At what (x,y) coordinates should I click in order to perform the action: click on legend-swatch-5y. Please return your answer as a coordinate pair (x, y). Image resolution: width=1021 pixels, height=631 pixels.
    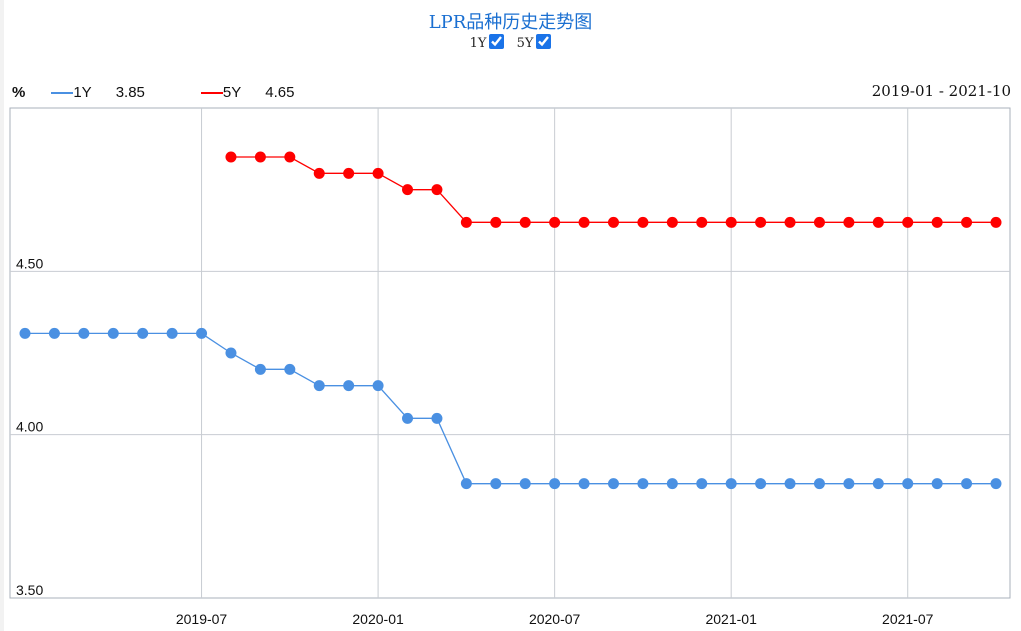
    Looking at the image, I should click on (211, 92).